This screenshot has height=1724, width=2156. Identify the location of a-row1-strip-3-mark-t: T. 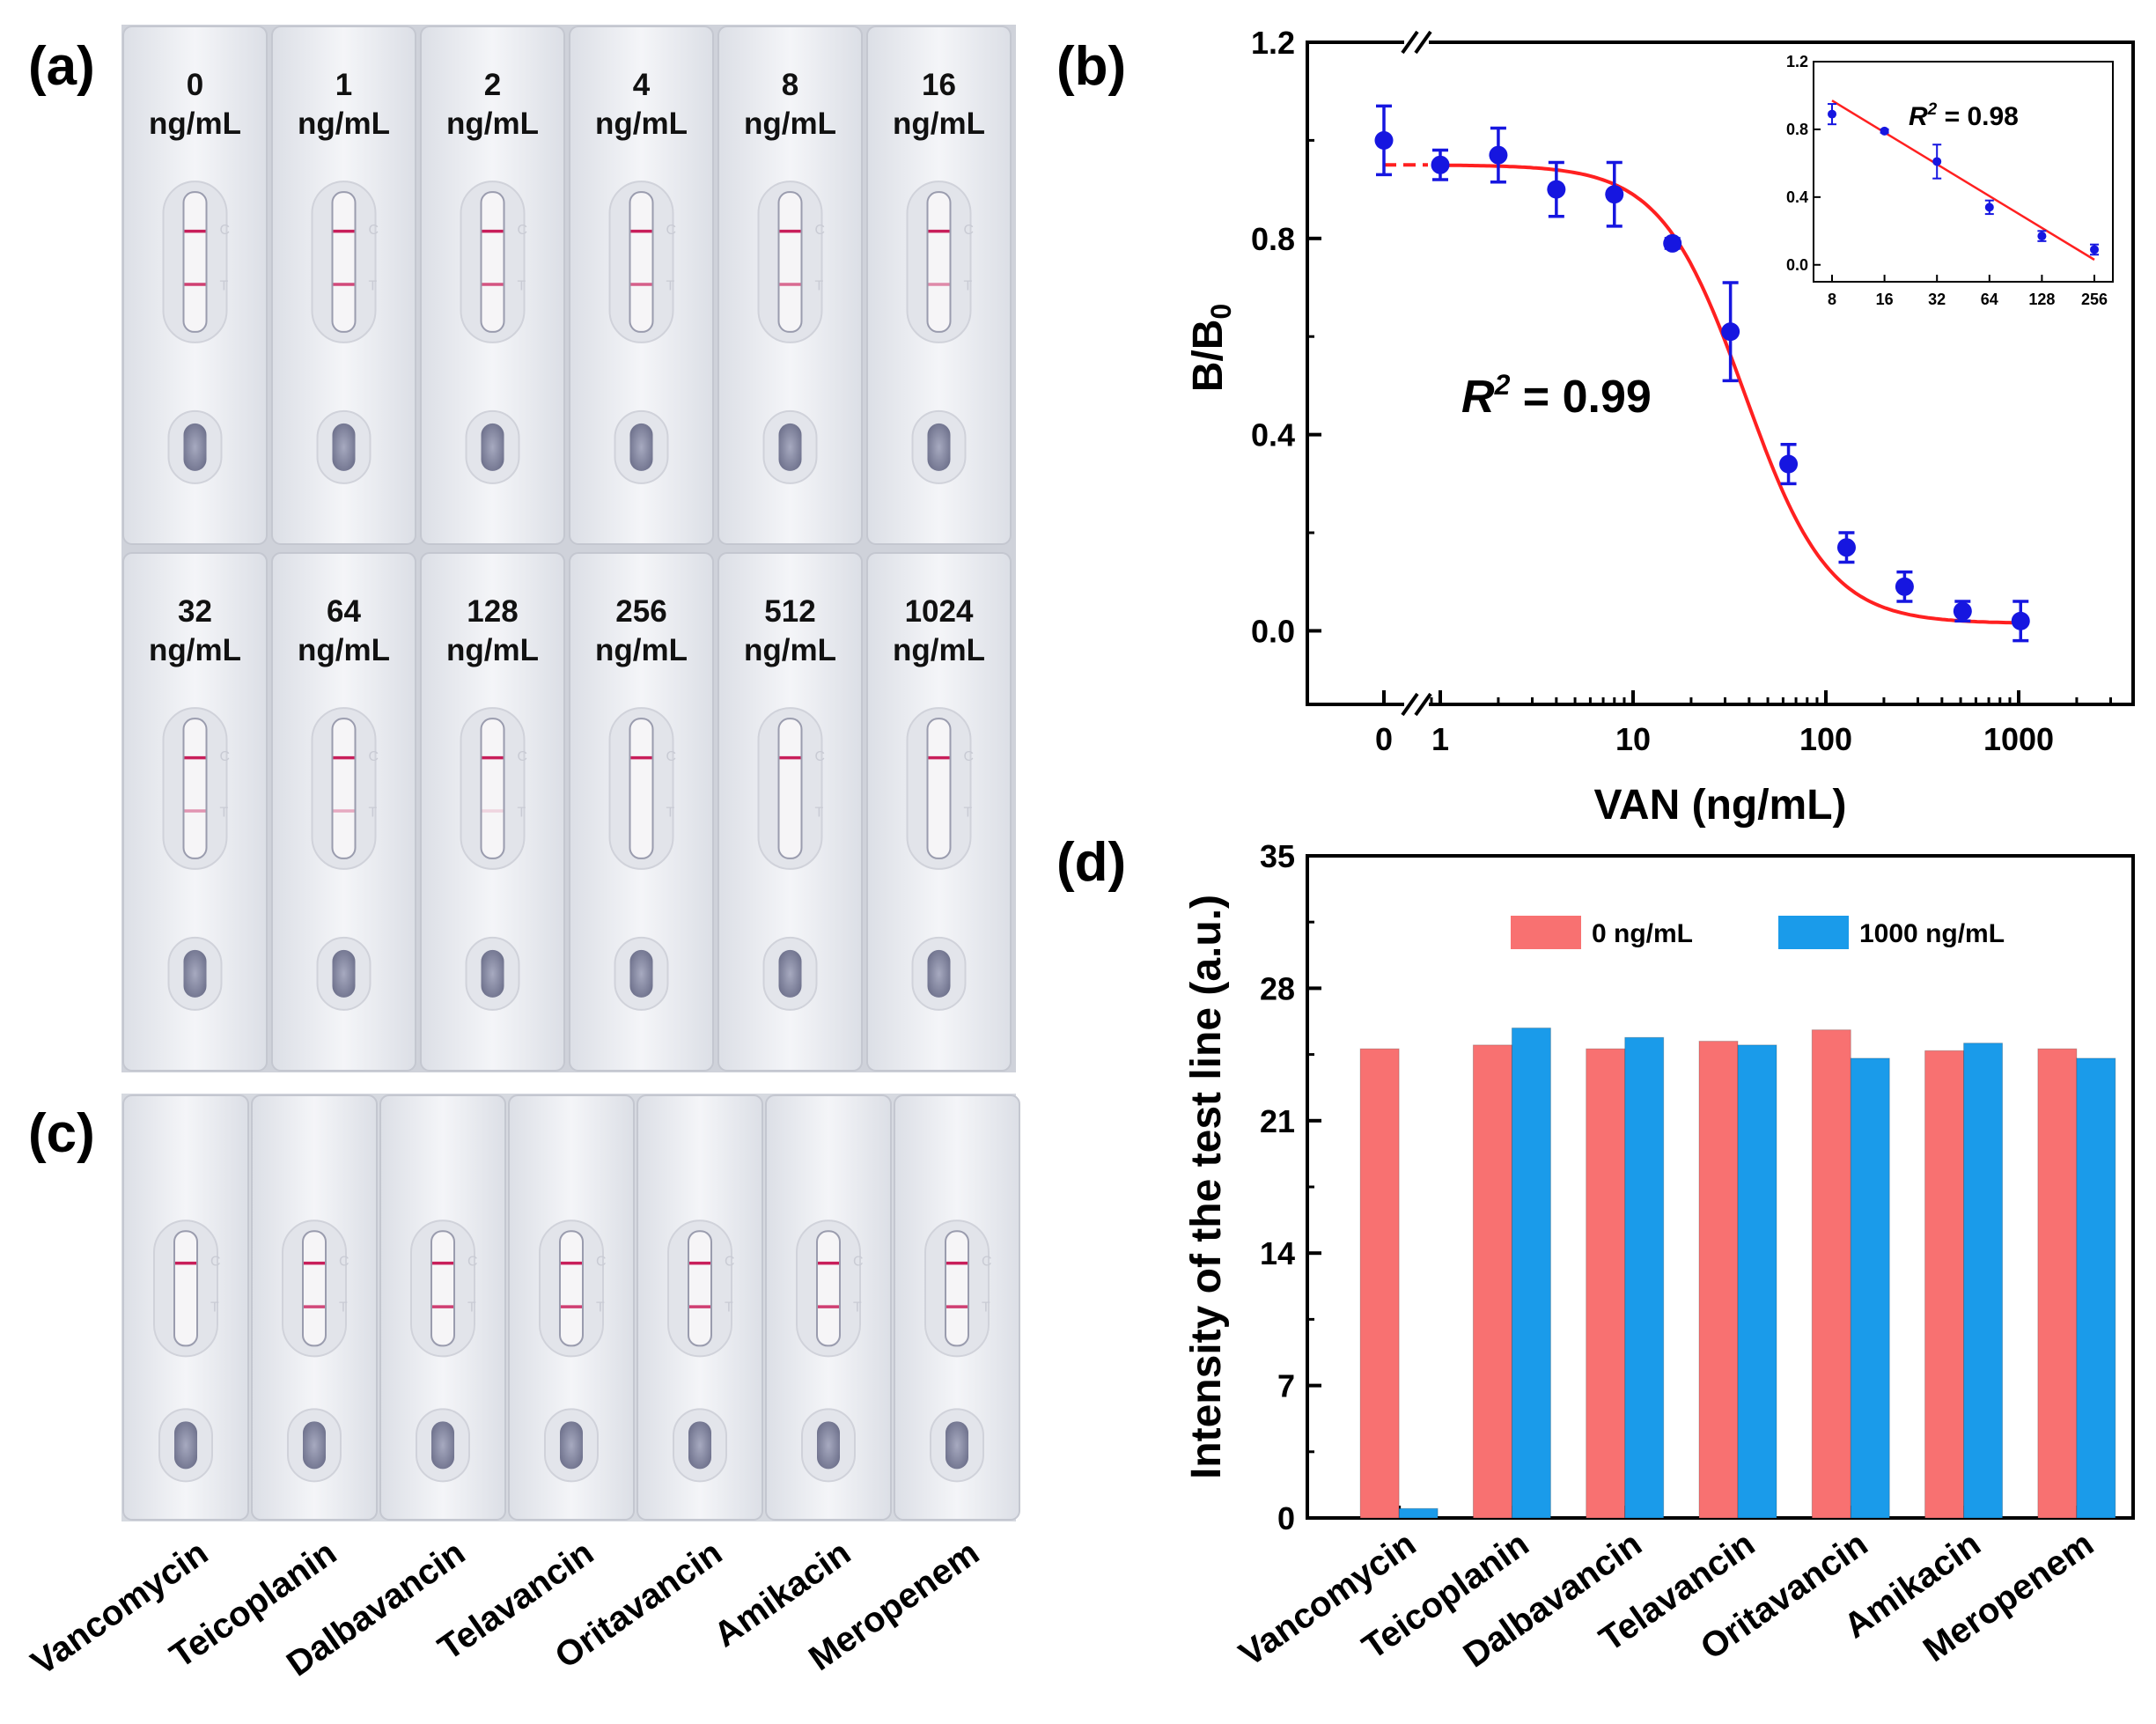
(670, 285).